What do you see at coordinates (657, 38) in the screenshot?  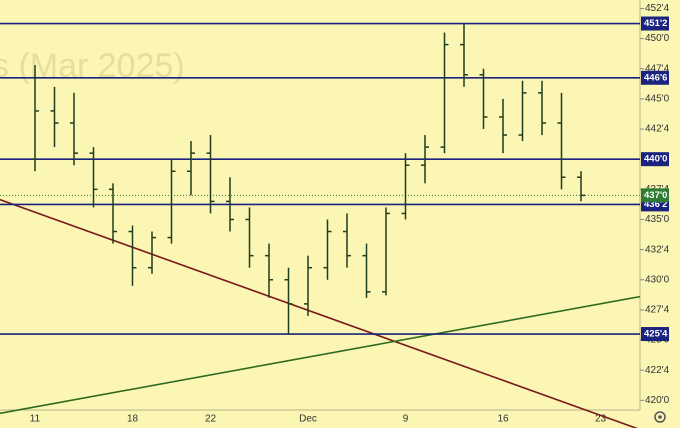 I see `y-tick-label: 450'0` at bounding box center [657, 38].